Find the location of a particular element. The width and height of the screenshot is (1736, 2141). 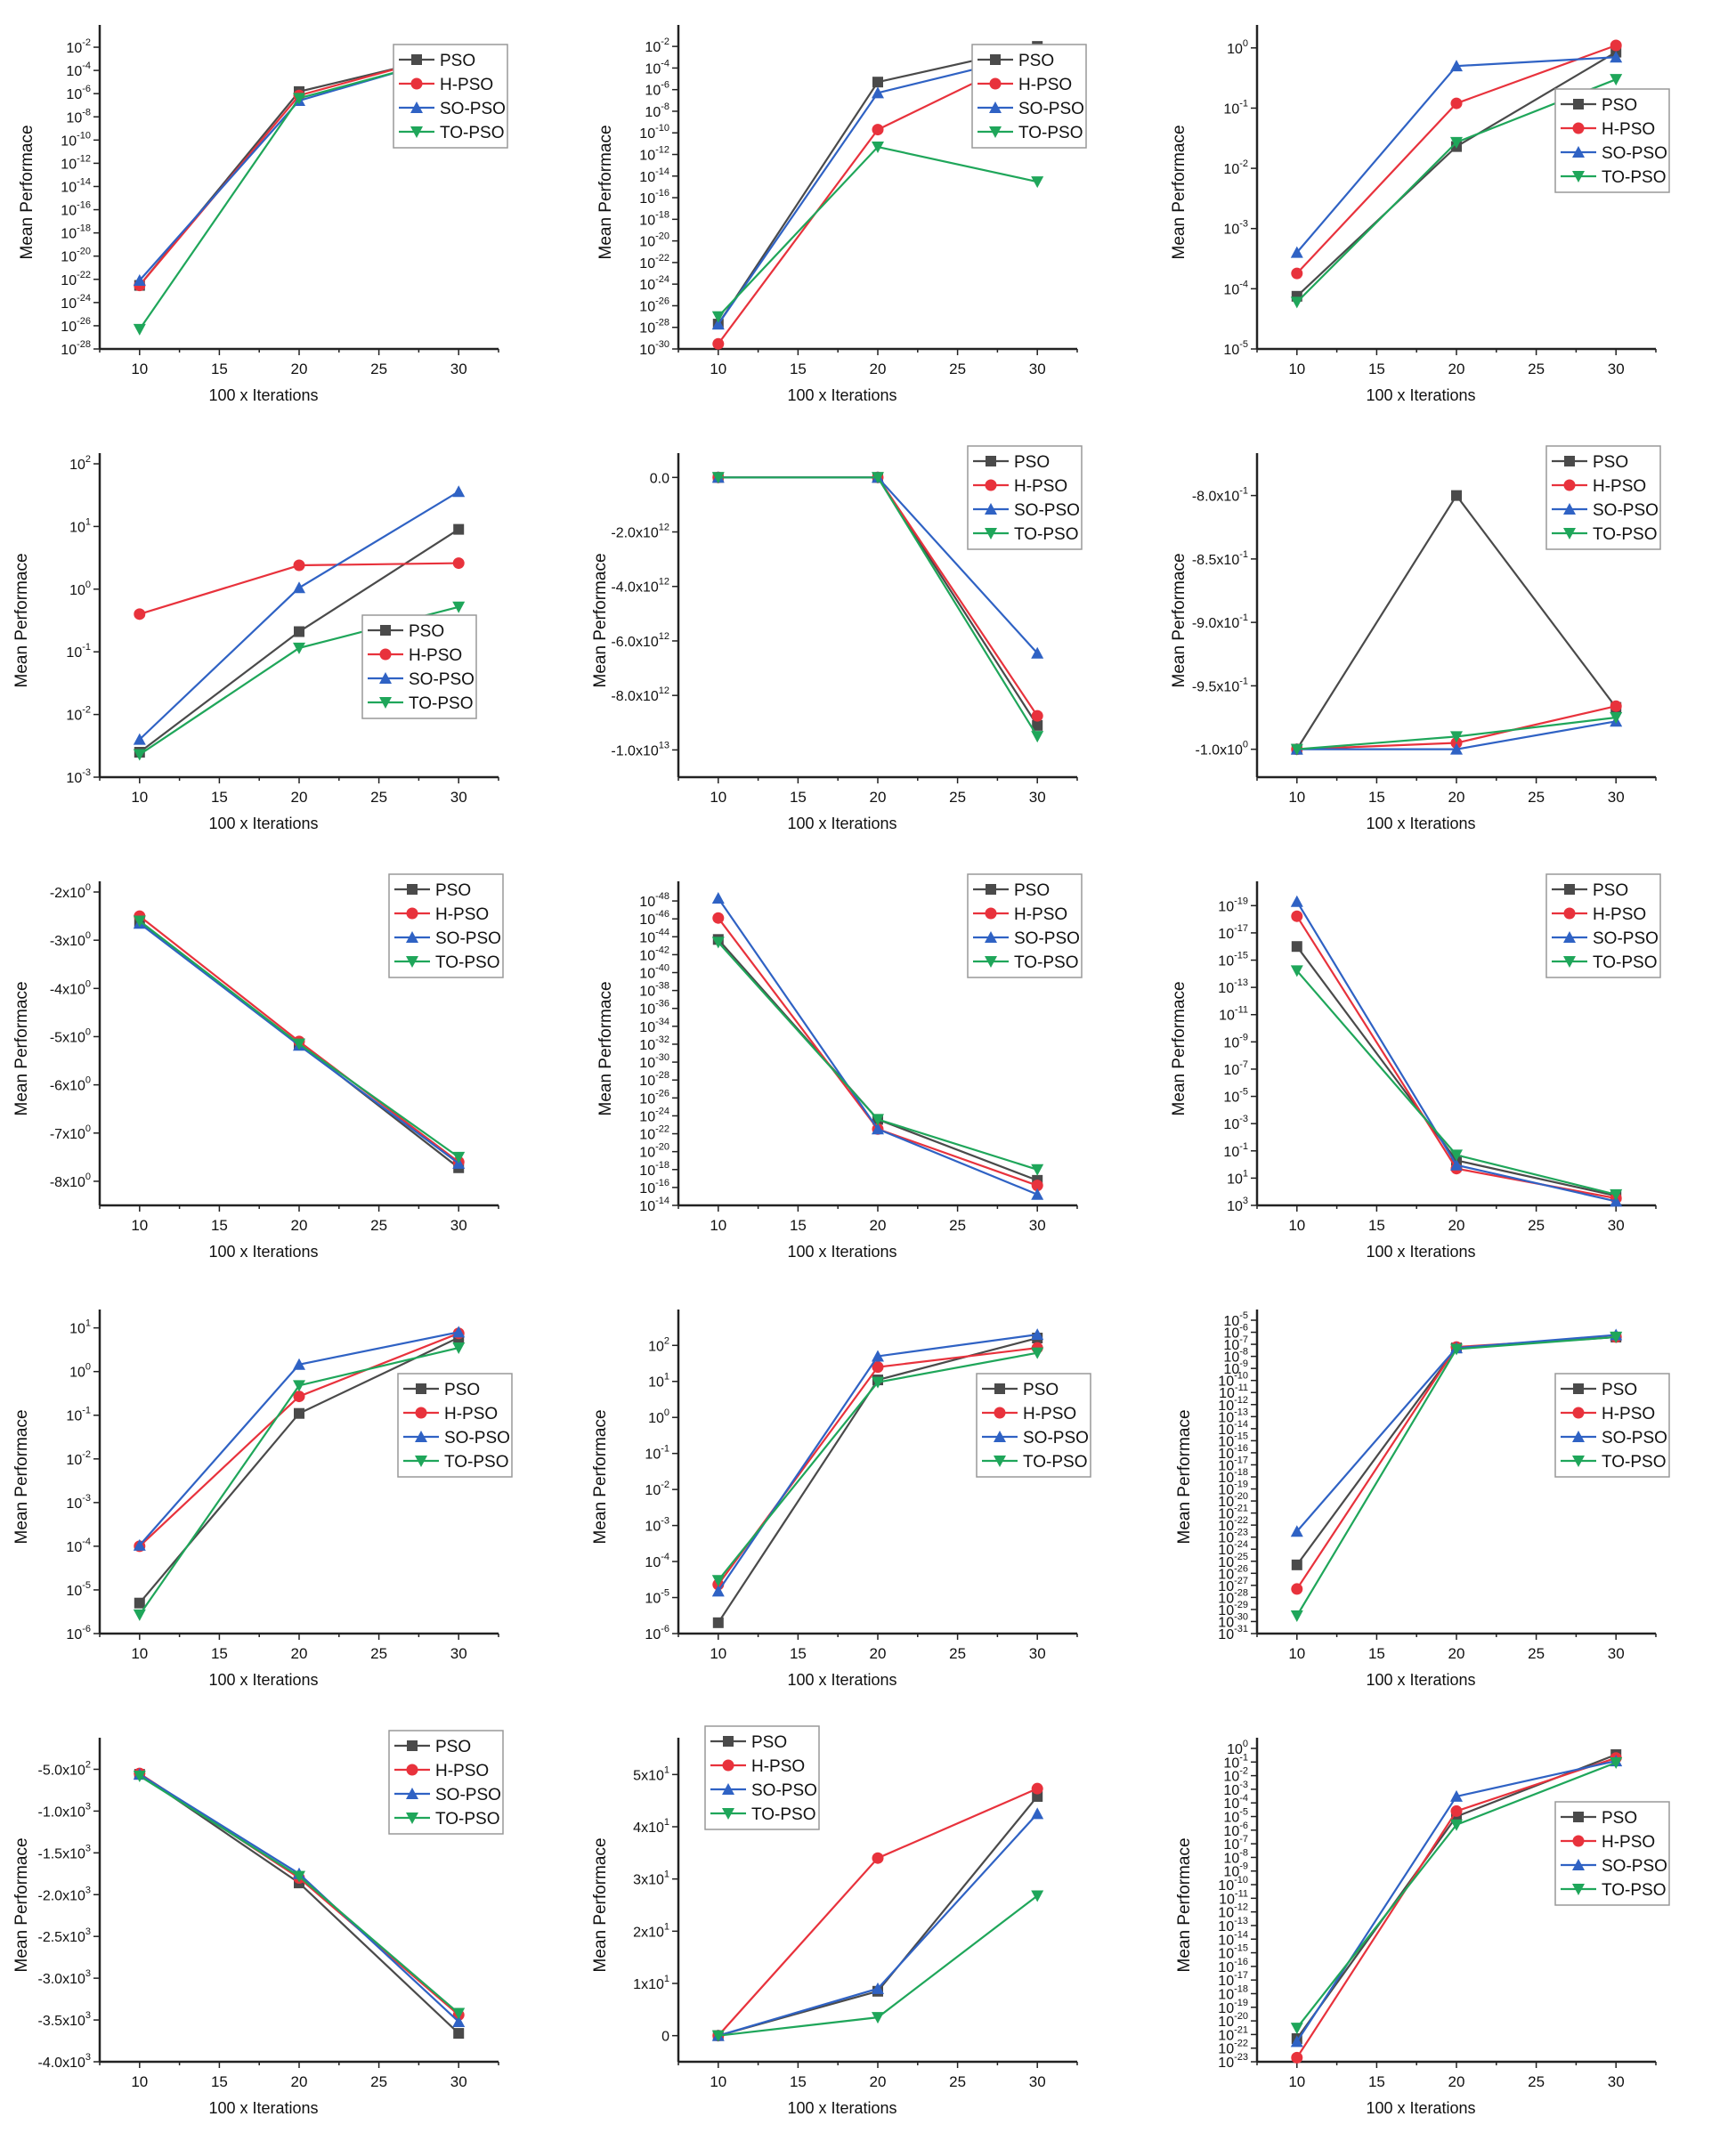

x-tick-label: 10 is located at coordinates (139, 2081).